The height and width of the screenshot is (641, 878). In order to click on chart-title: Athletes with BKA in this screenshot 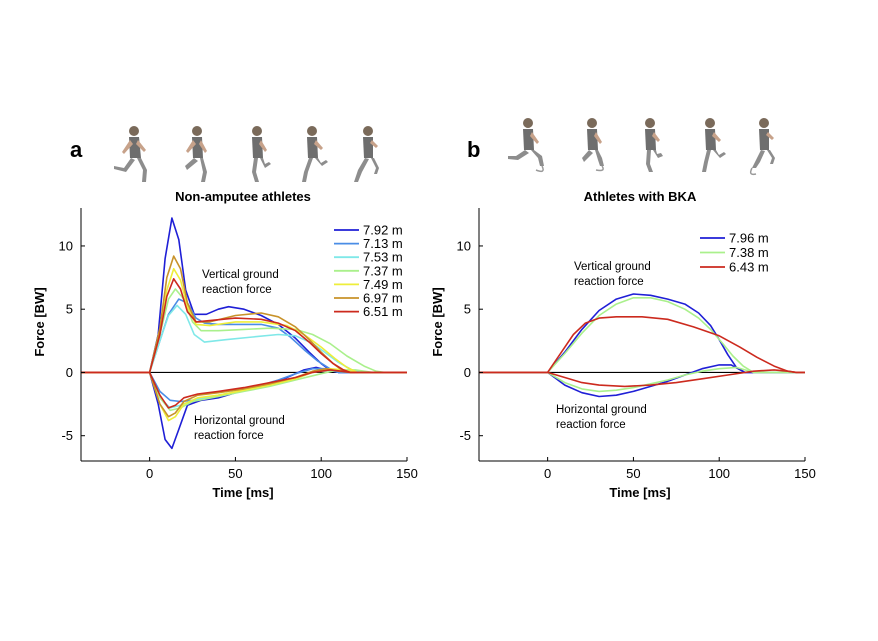, I will do `click(640, 196)`.